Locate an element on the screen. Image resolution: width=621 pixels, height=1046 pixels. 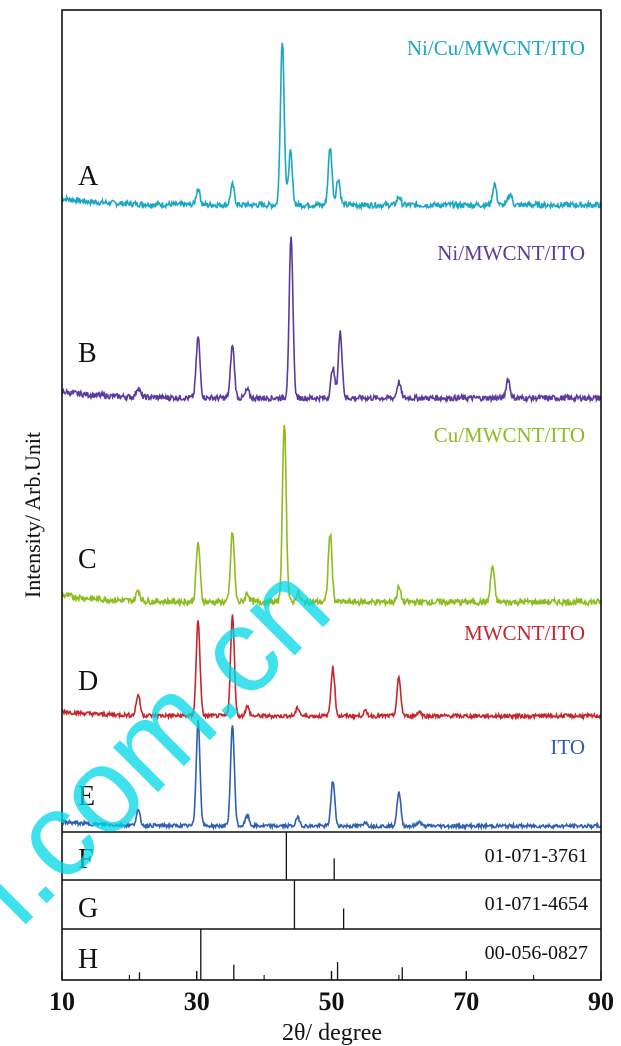
series-line-d is located at coordinates (331, 667).